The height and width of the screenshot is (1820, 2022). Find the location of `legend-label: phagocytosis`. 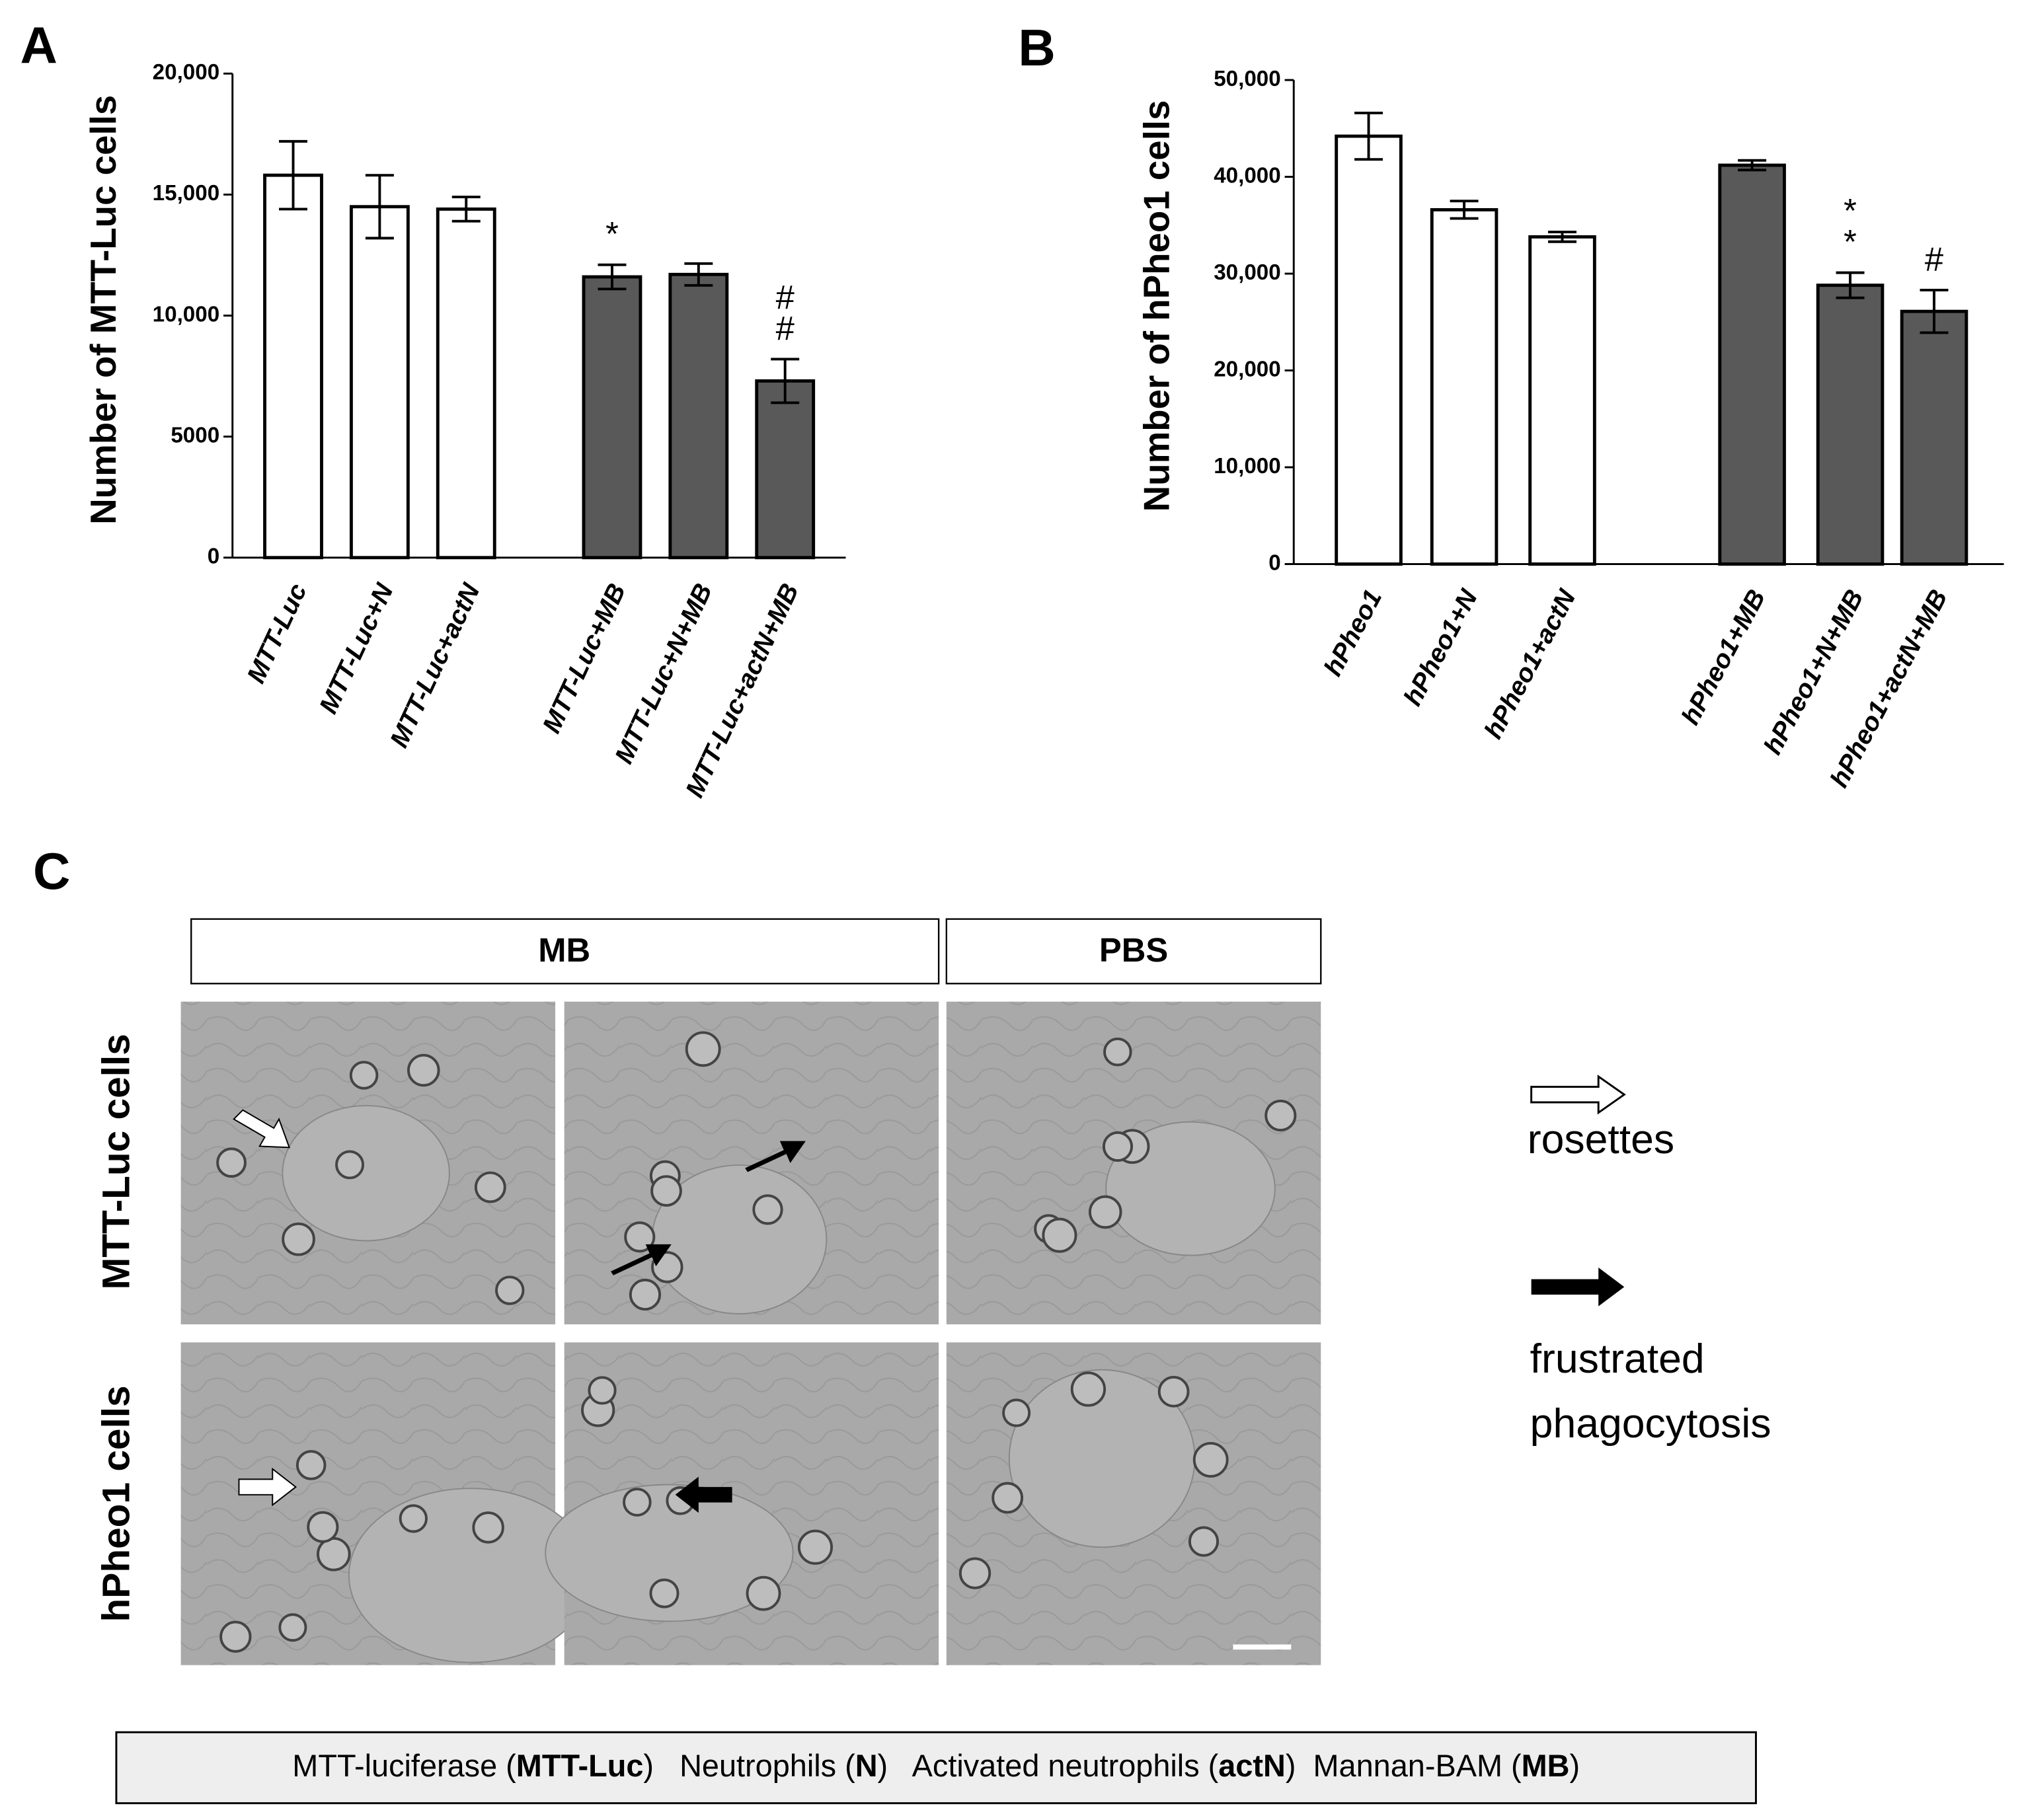

legend-label: phagocytosis is located at coordinates (1650, 1423).